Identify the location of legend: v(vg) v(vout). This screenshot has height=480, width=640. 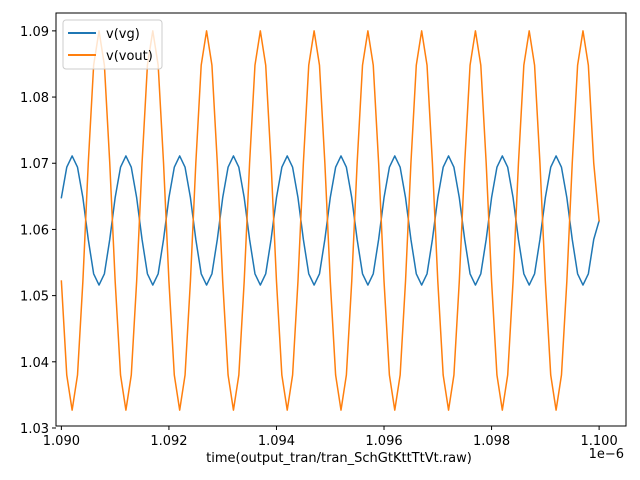
(112, 44).